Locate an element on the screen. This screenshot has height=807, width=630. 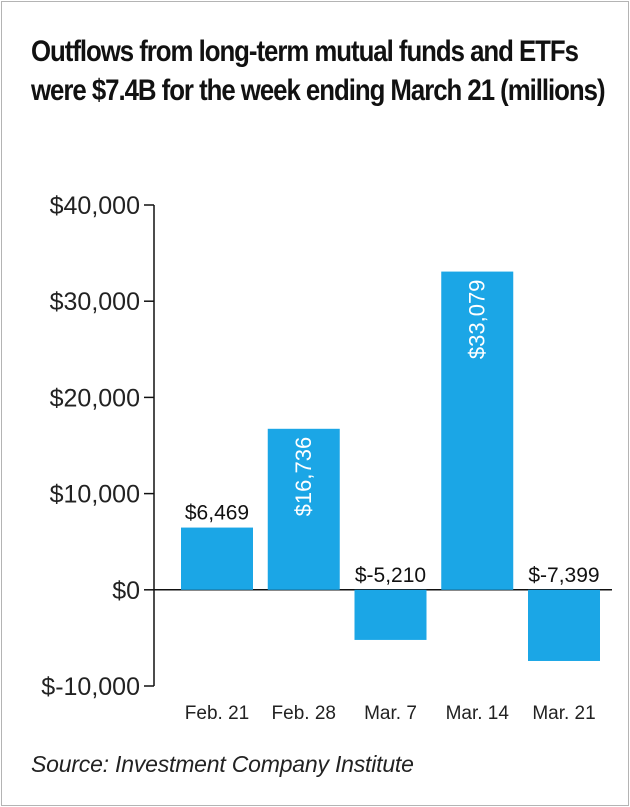
value-label: $-7,399 is located at coordinates (563, 575).